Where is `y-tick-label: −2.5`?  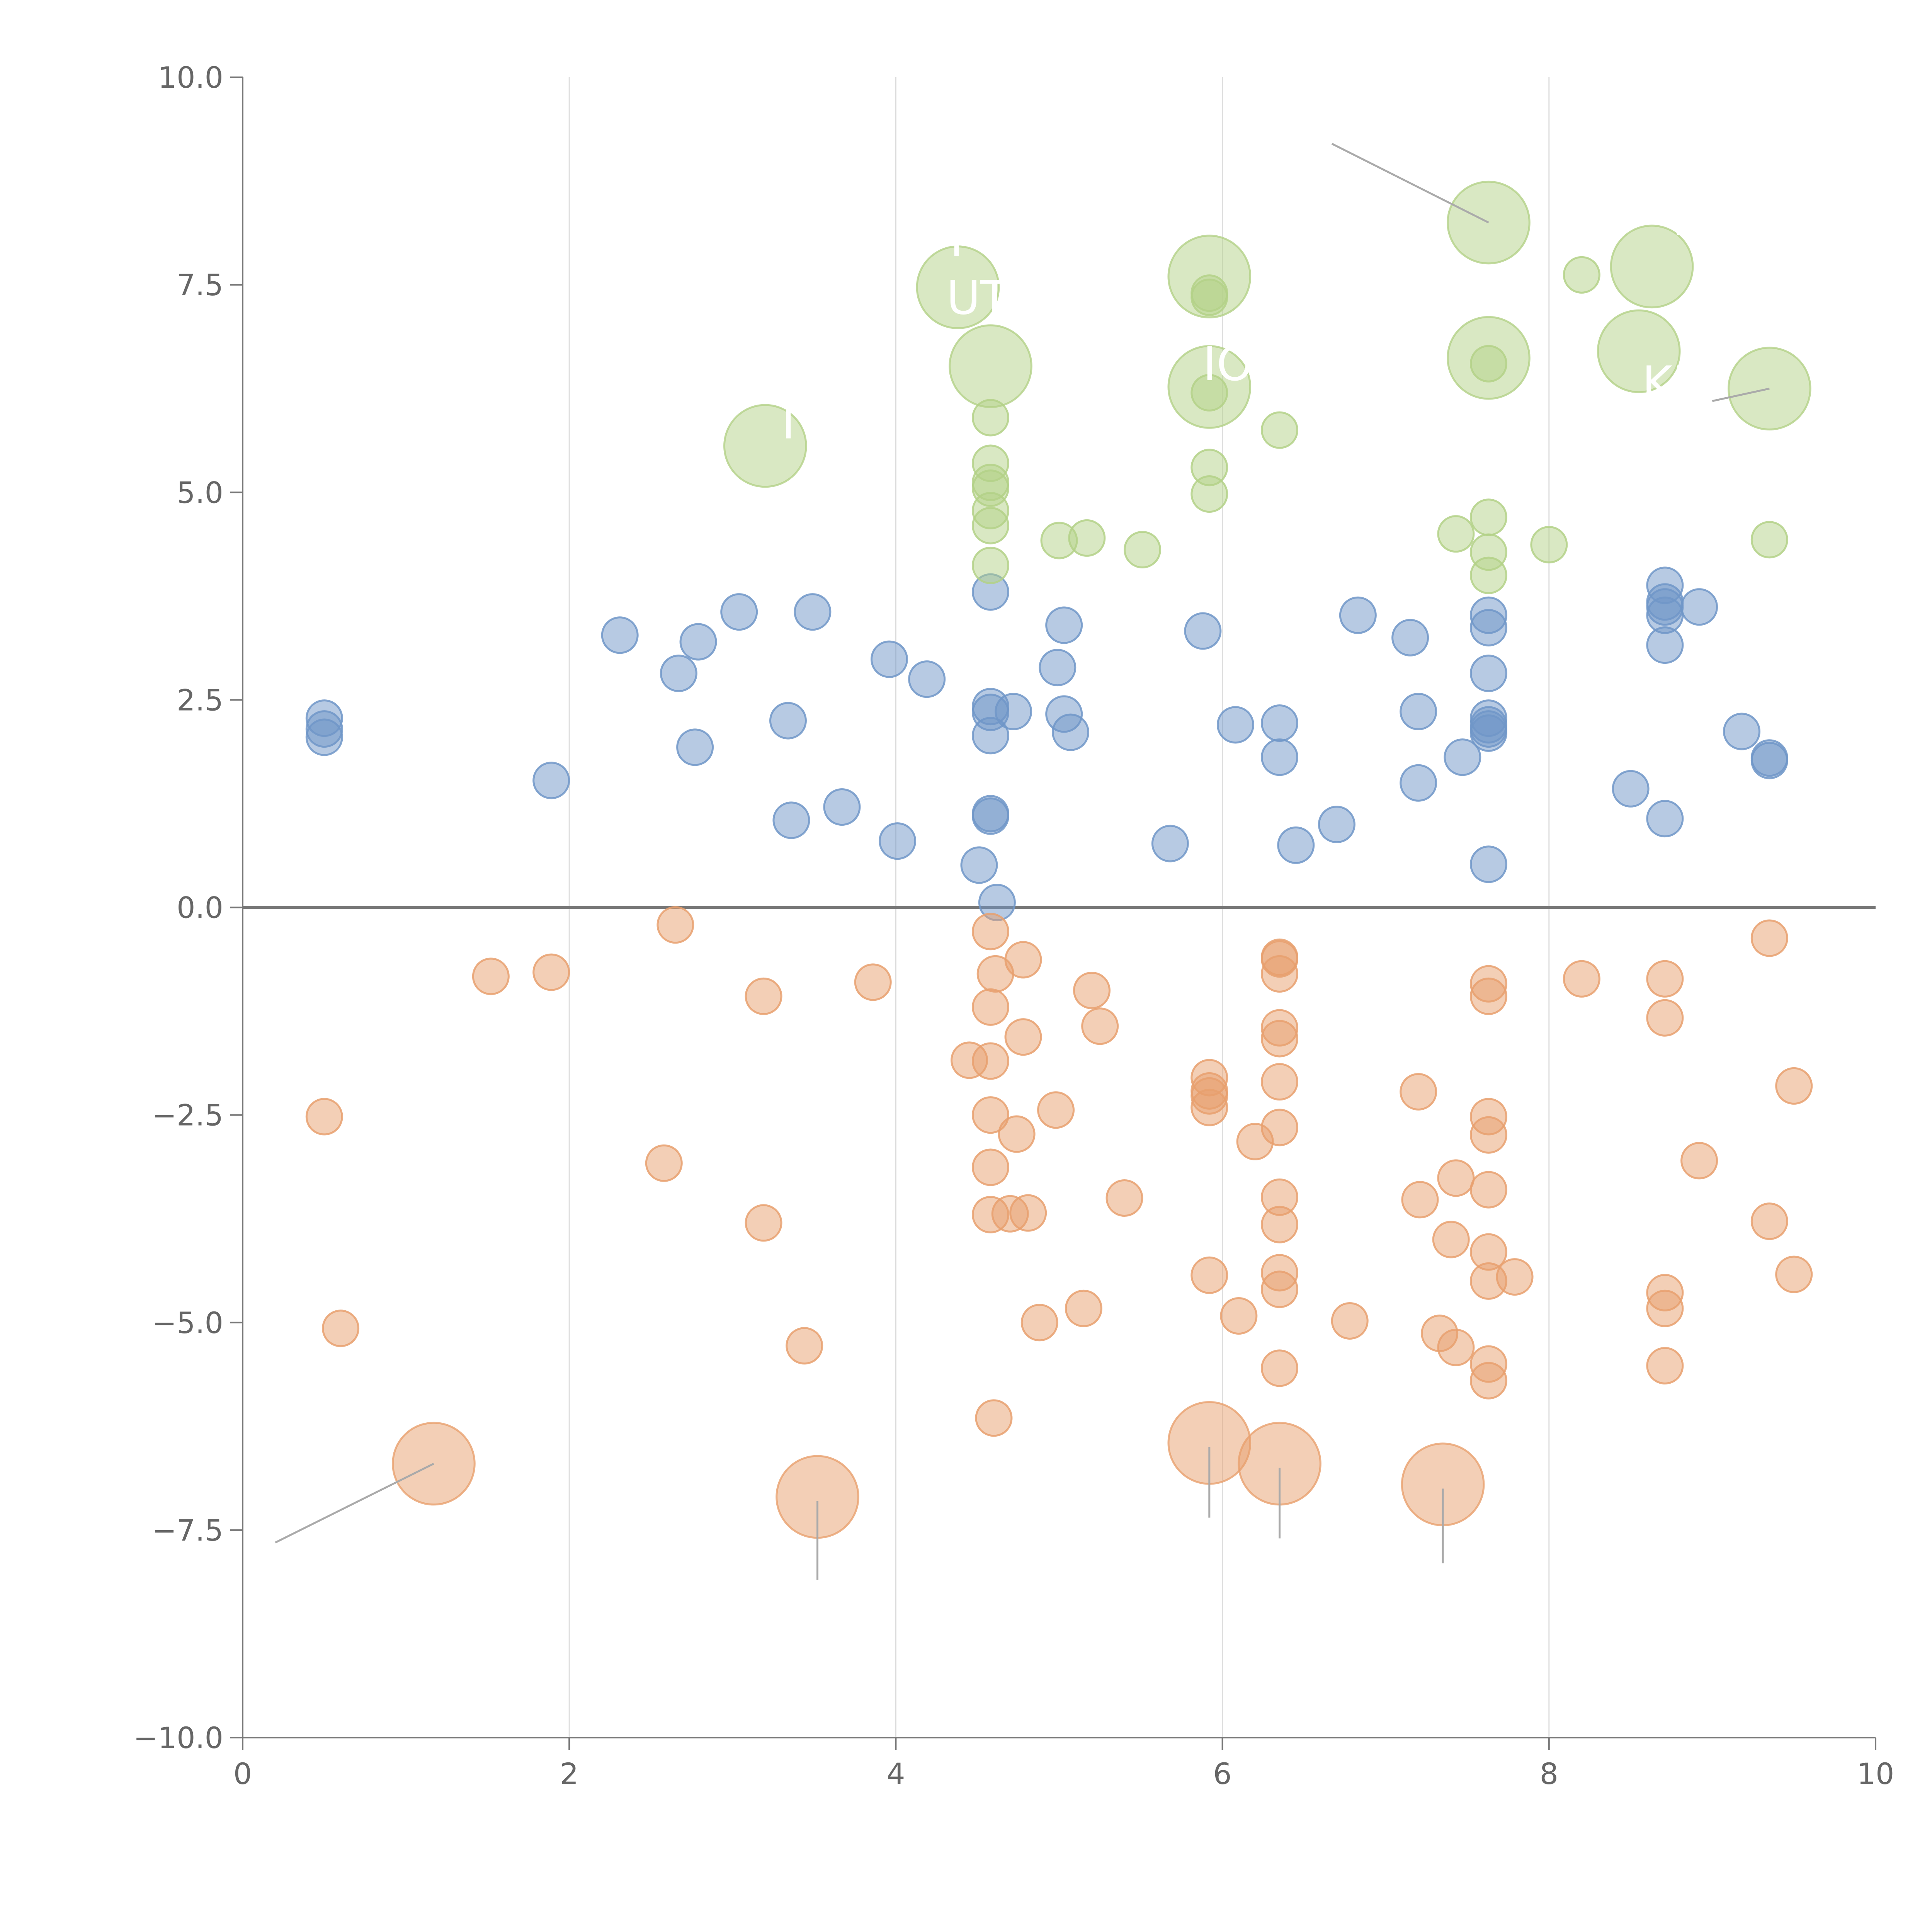 y-tick-label: −2.5 is located at coordinates (188, 1115).